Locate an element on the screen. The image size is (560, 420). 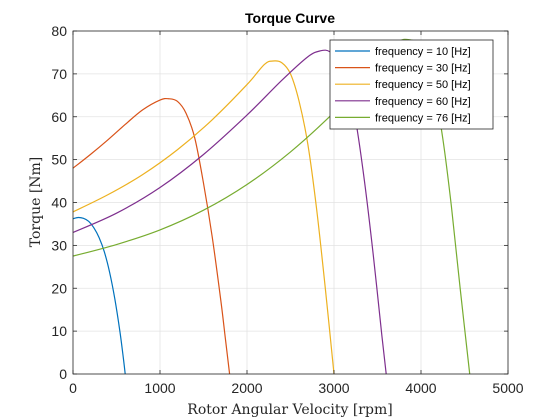
y-tick-label: 0 is located at coordinates (63, 374).